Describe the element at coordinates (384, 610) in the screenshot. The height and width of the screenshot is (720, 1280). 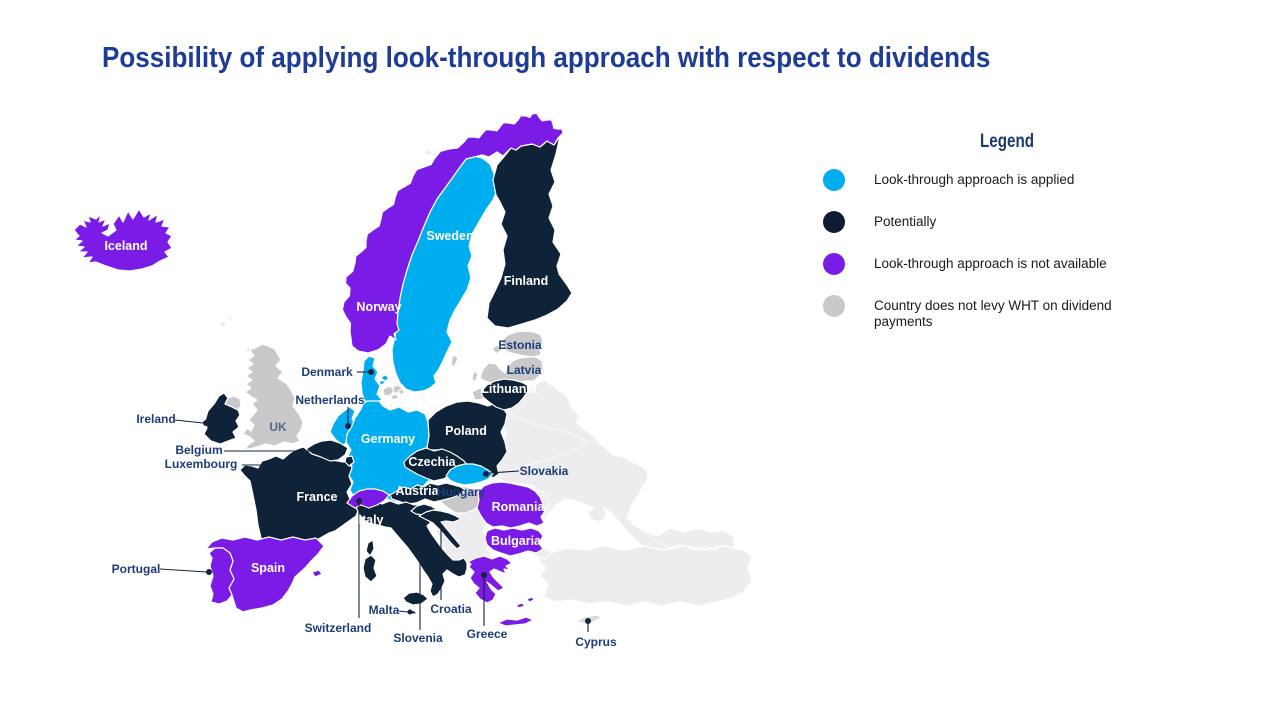
I see `svg-text: Malta` at that location.